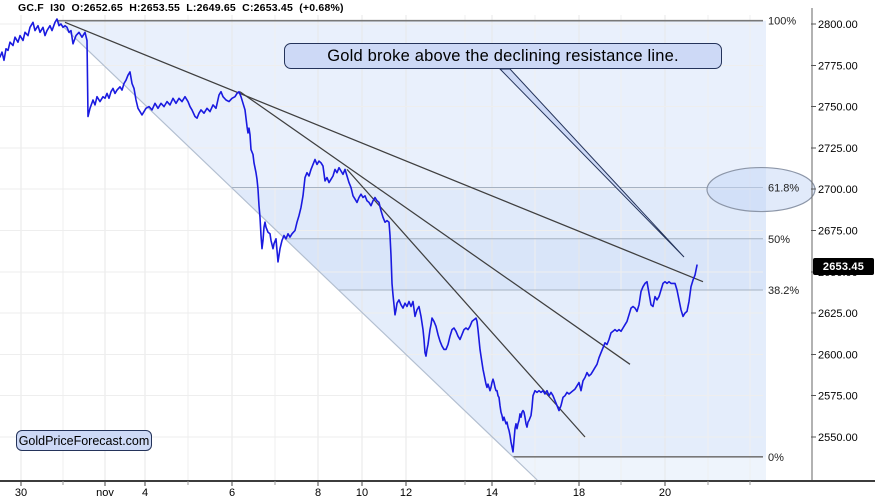 This screenshot has height=503, width=875. What do you see at coordinates (492, 493) in the screenshot?
I see `date-tick-label: 14` at bounding box center [492, 493].